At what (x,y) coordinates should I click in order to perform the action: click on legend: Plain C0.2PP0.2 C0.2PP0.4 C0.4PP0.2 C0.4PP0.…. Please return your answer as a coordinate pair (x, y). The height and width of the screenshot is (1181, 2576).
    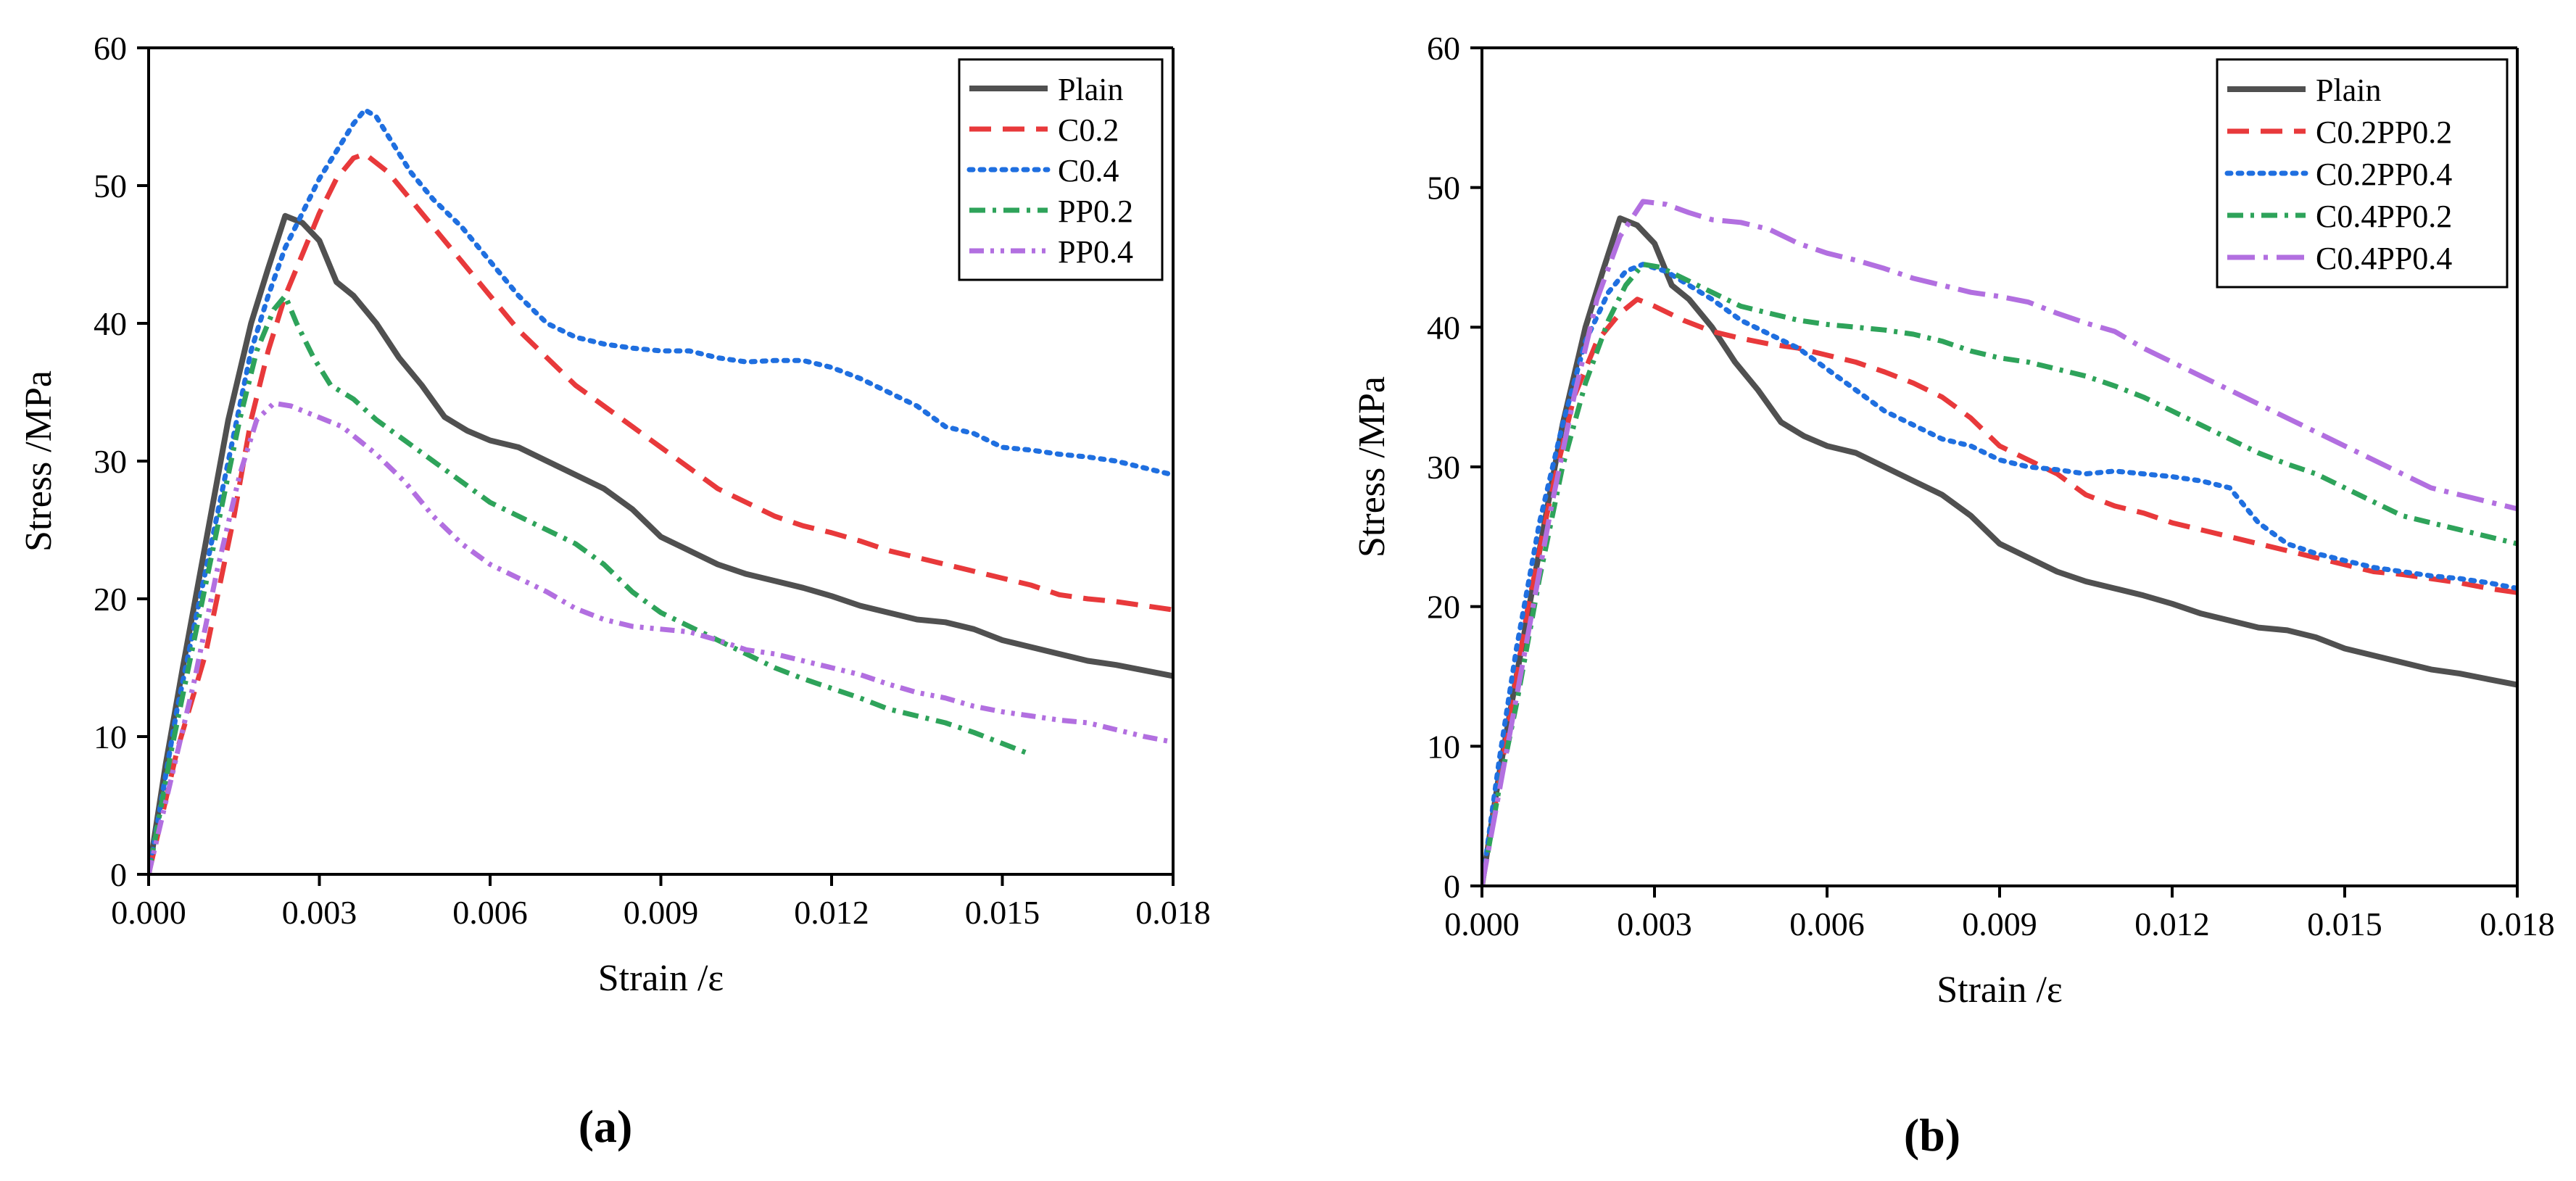
    Looking at the image, I should click on (2363, 173).